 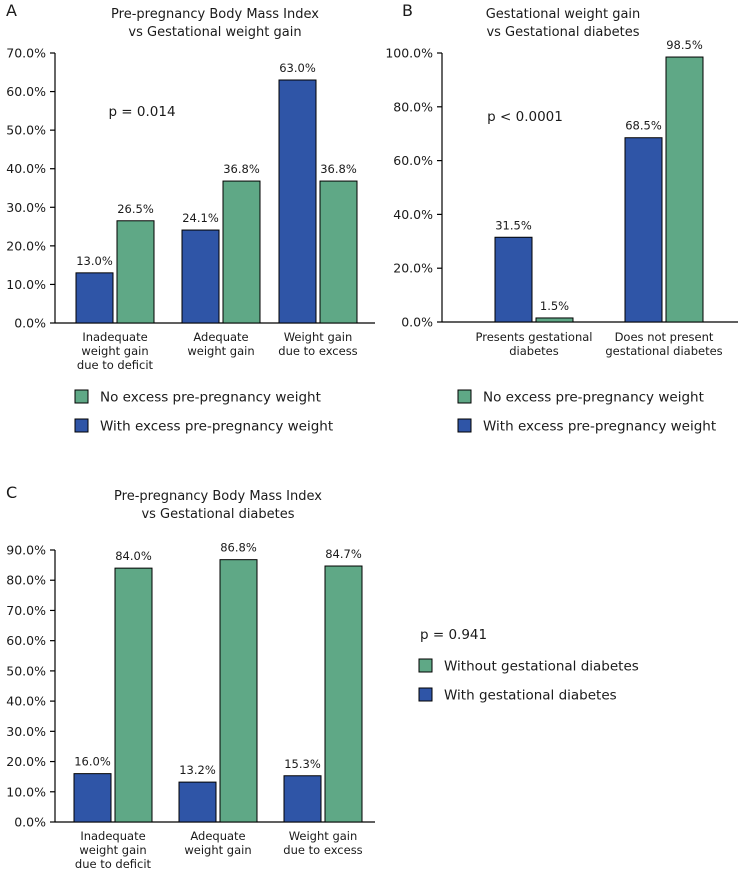 I want to click on data-label: 84.7%, so click(x=343, y=554).